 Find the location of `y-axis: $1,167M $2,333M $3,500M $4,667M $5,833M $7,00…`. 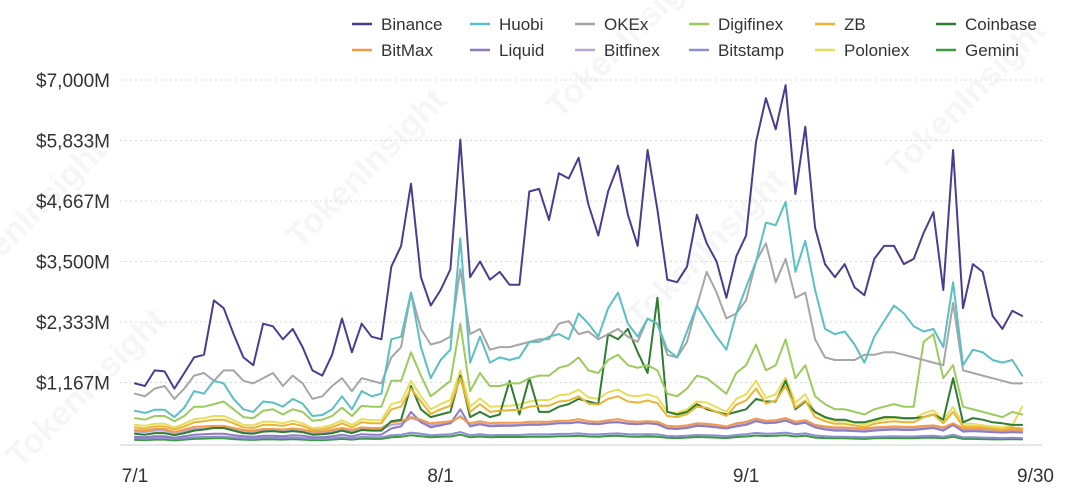

y-axis: $1,167M $2,333M $3,500M $4,667M $5,833M $7,00… is located at coordinates (73, 232).